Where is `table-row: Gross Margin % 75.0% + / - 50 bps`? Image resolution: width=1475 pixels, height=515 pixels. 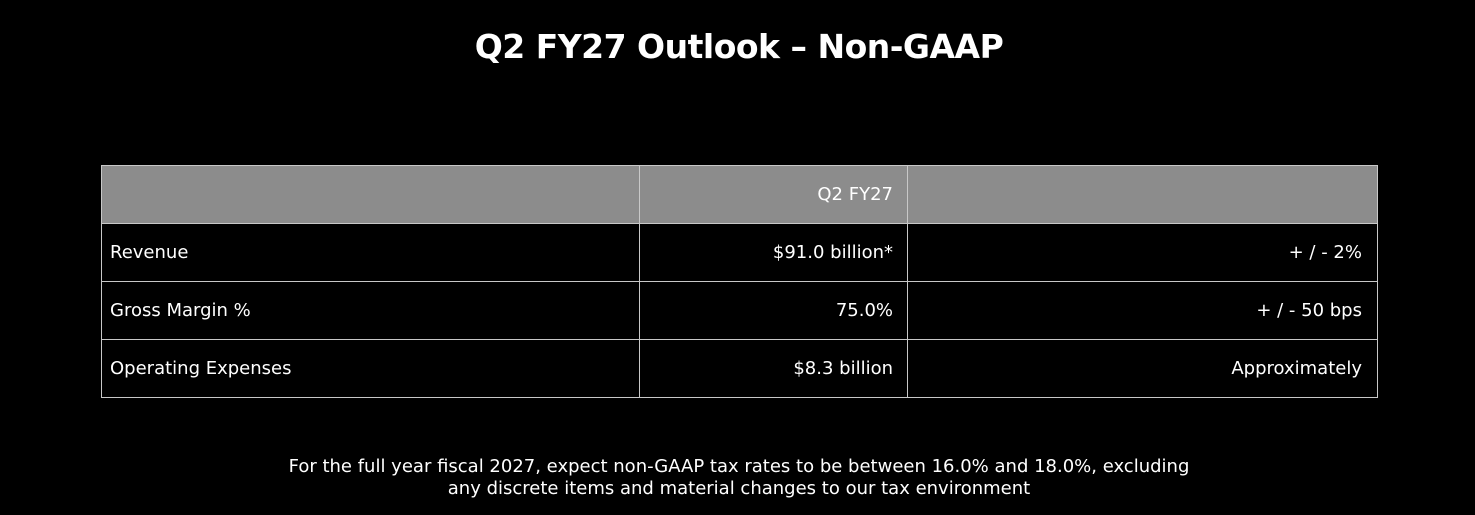 table-row: Gross Margin % 75.0% + / - 50 bps is located at coordinates (739, 310).